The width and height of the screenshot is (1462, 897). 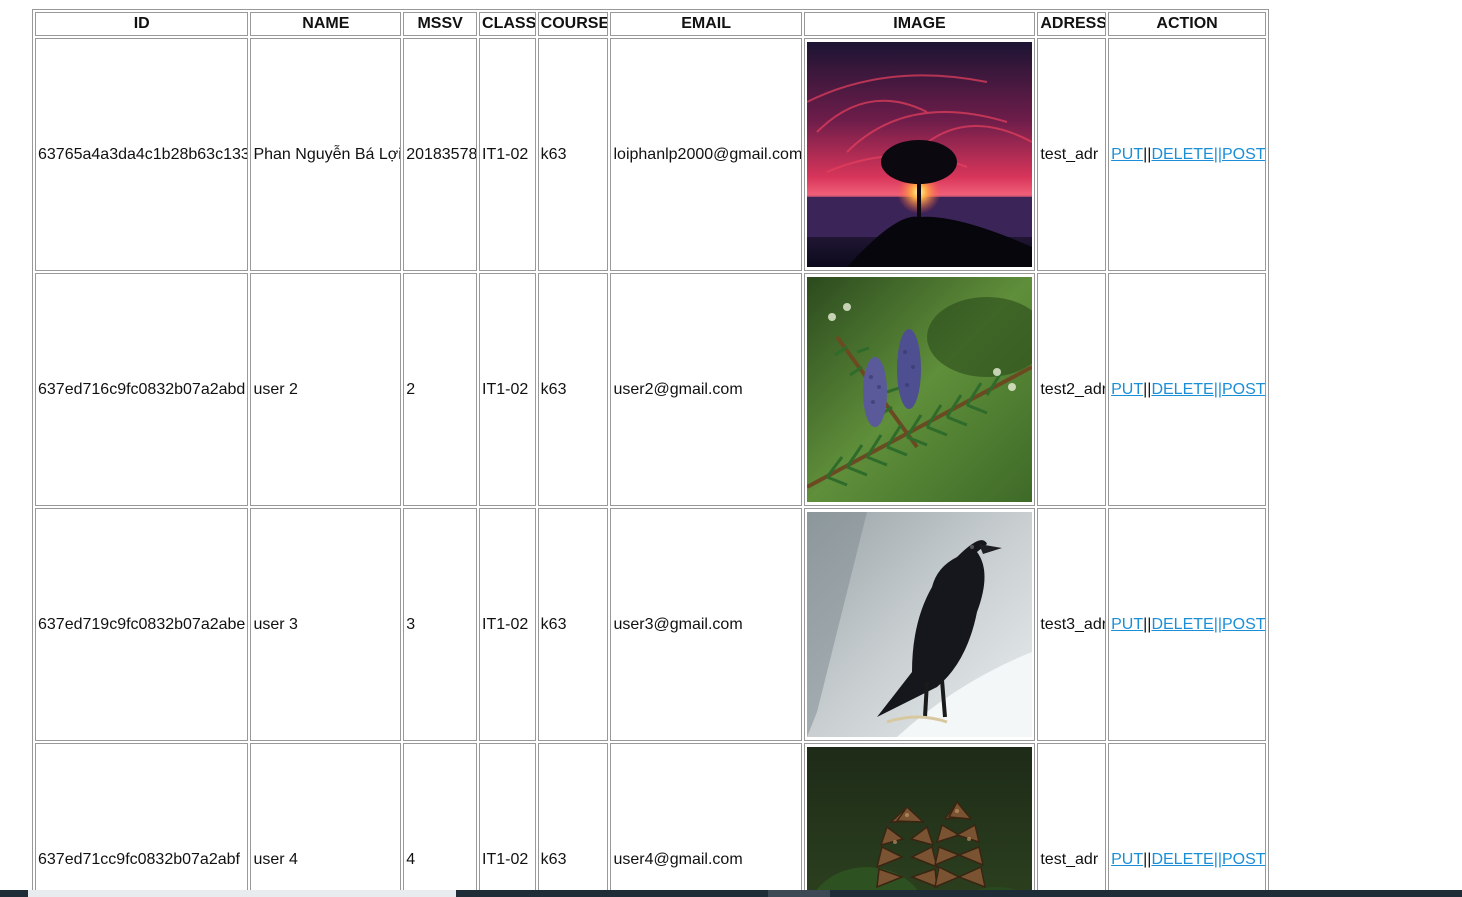 I want to click on cell-name: user 4, so click(x=326, y=820).